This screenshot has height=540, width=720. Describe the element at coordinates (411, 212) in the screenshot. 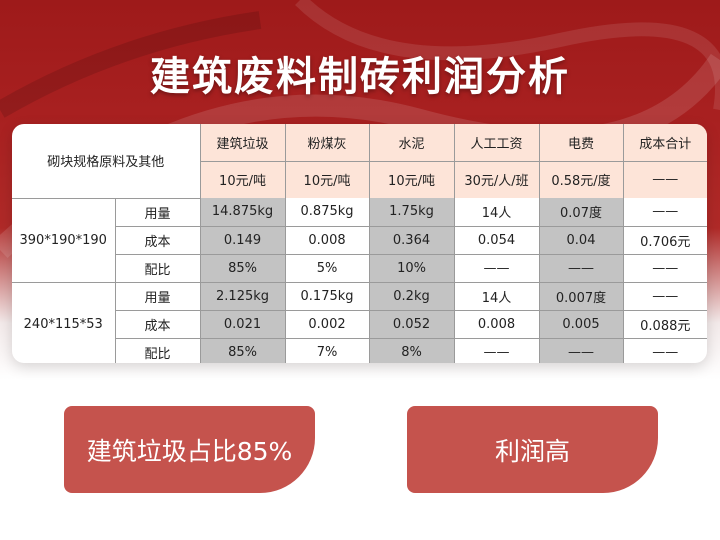

I see `table-cell: 1.75kg` at that location.